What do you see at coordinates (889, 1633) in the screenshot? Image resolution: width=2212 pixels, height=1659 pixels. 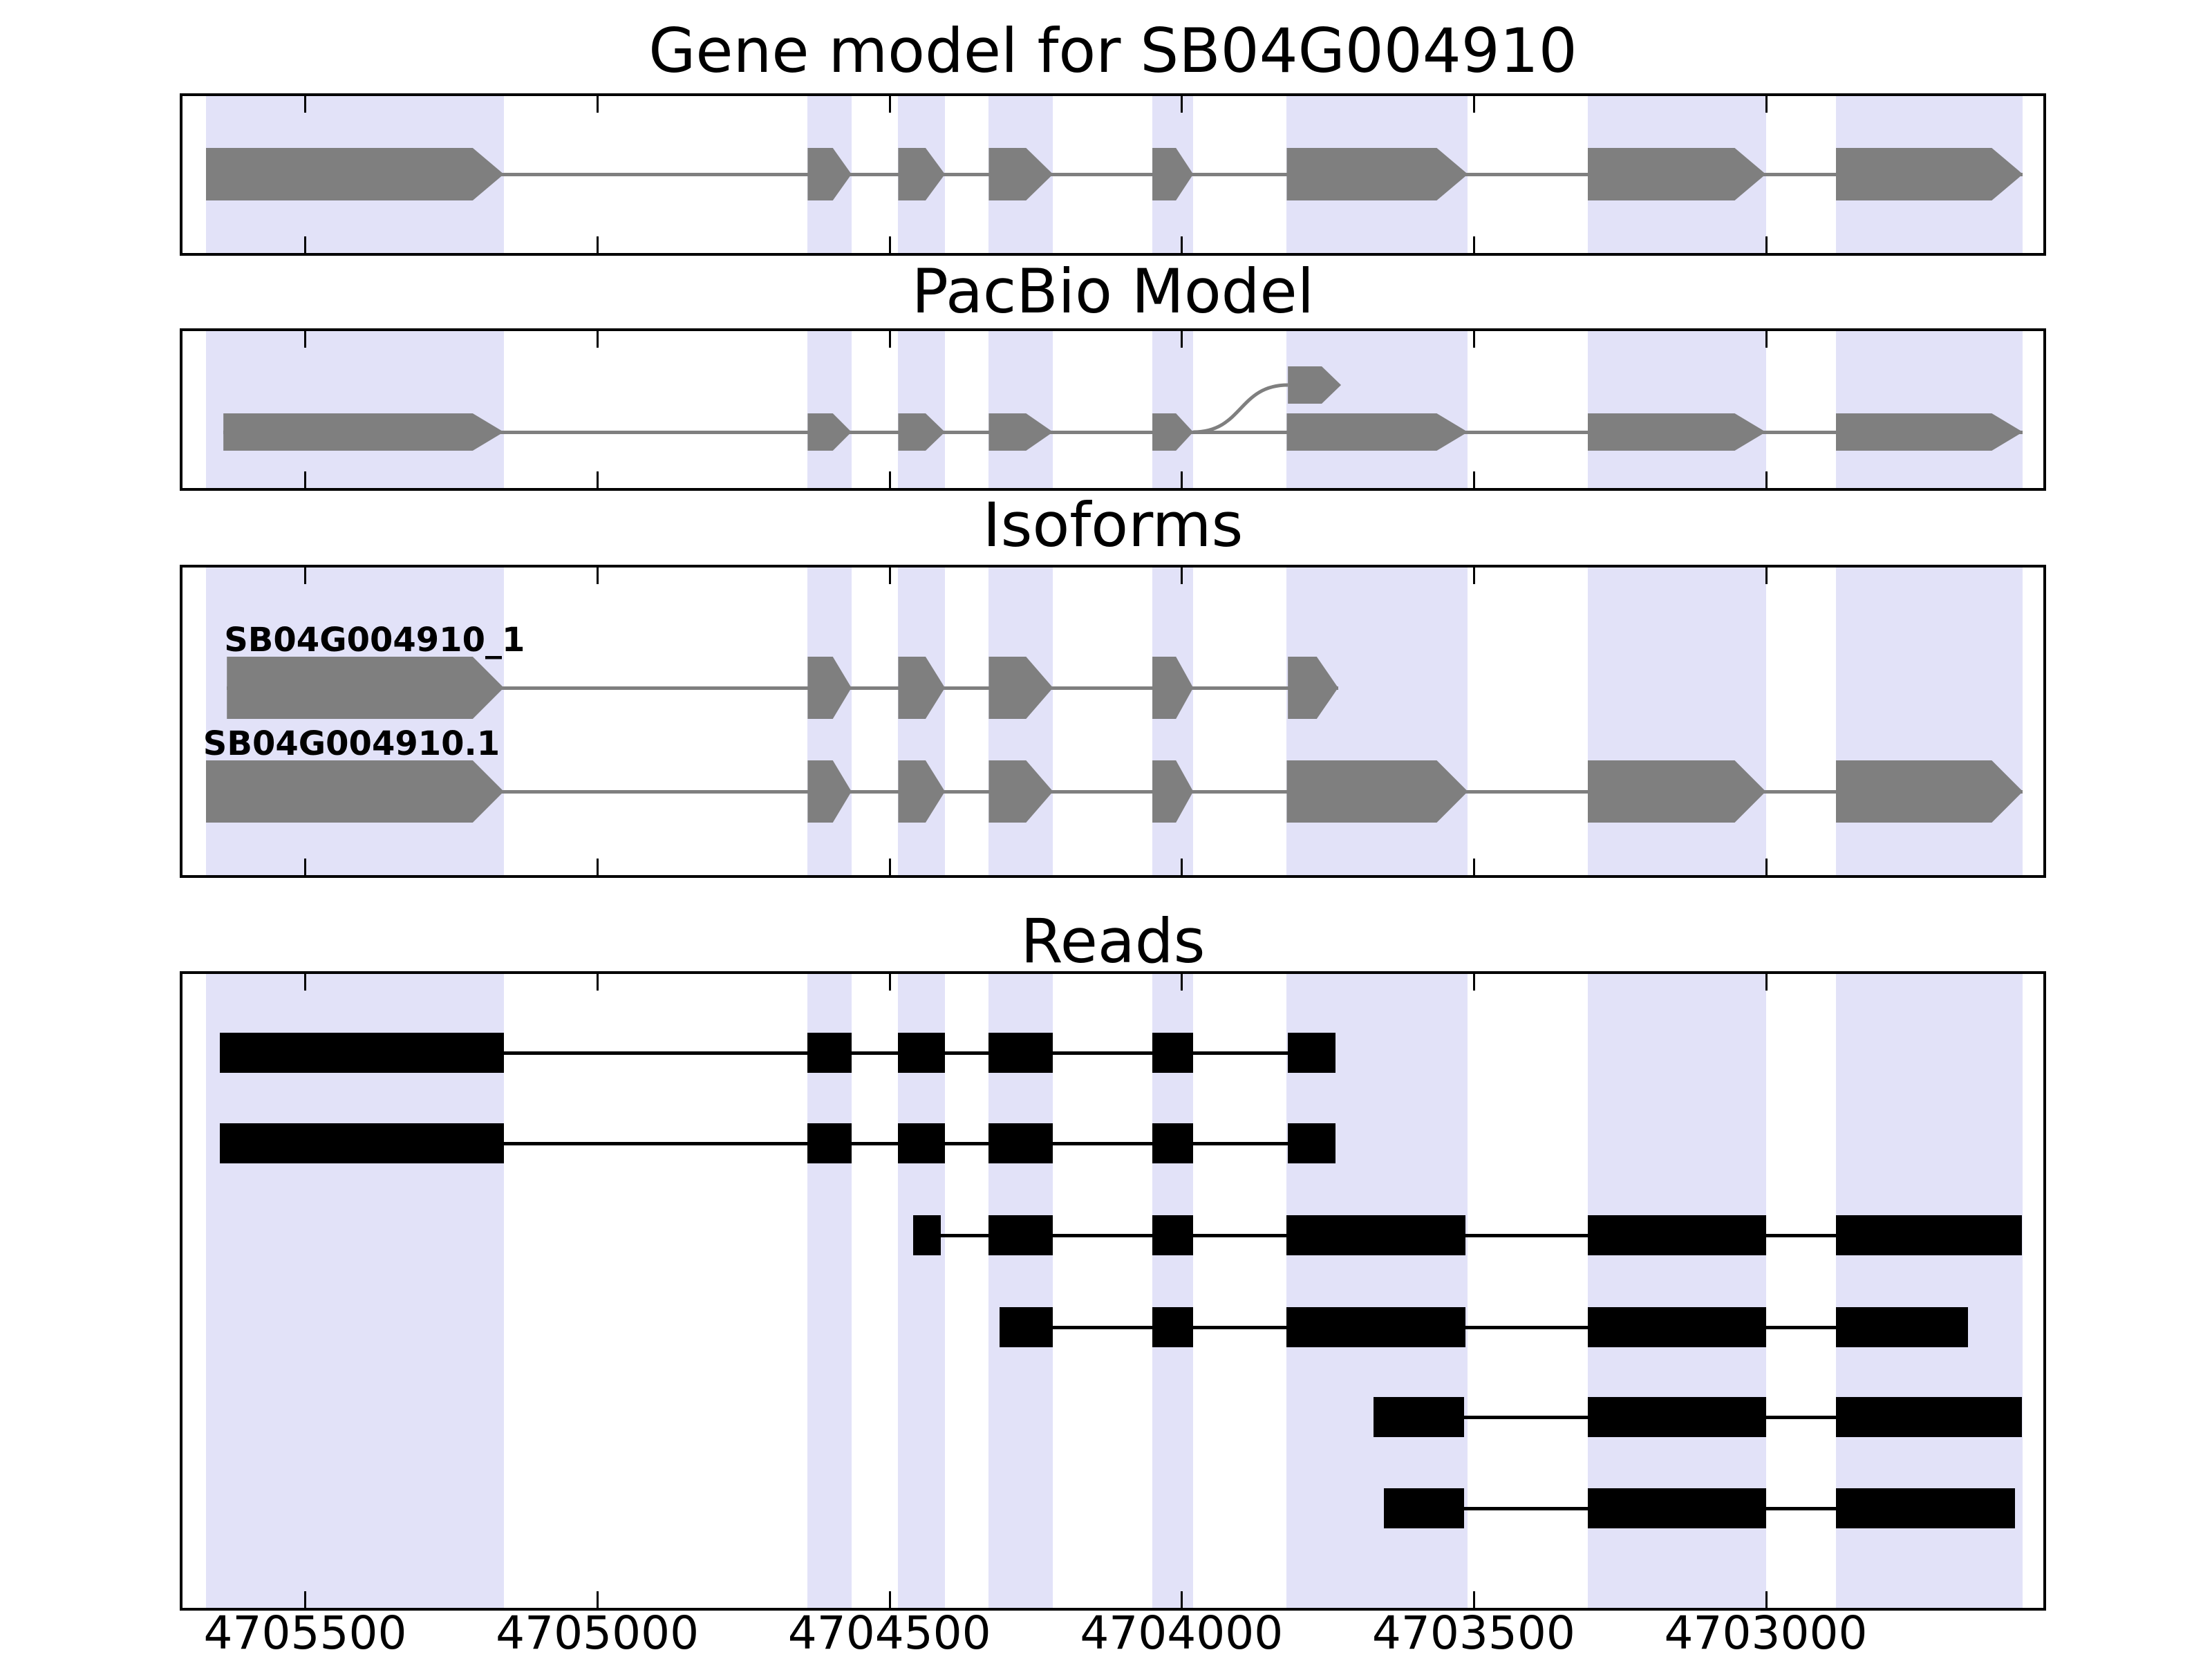 I see `x-tick-label: 4704500` at bounding box center [889, 1633].